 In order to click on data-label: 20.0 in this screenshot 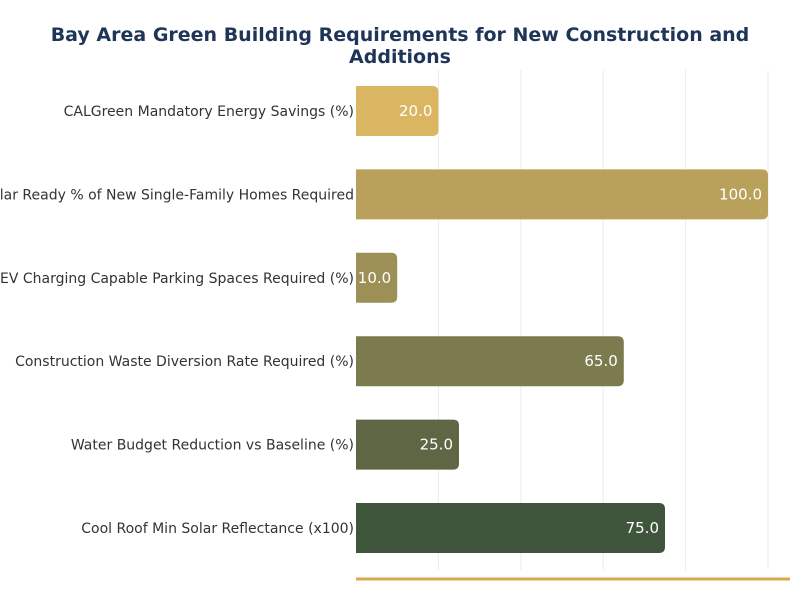, I will do `click(415, 111)`.